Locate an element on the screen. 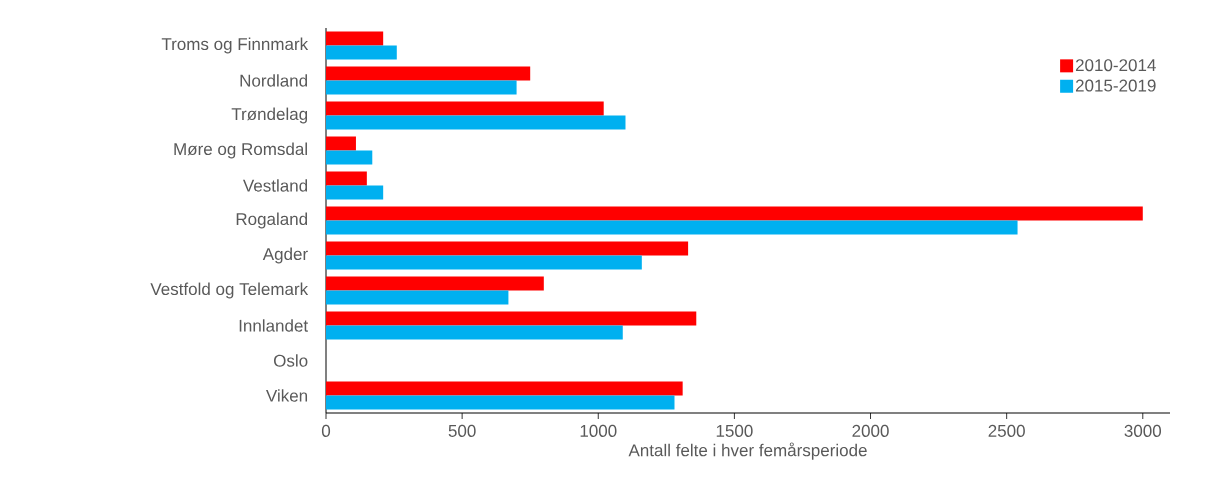  x-tick-label: 1500 is located at coordinates (734, 430).